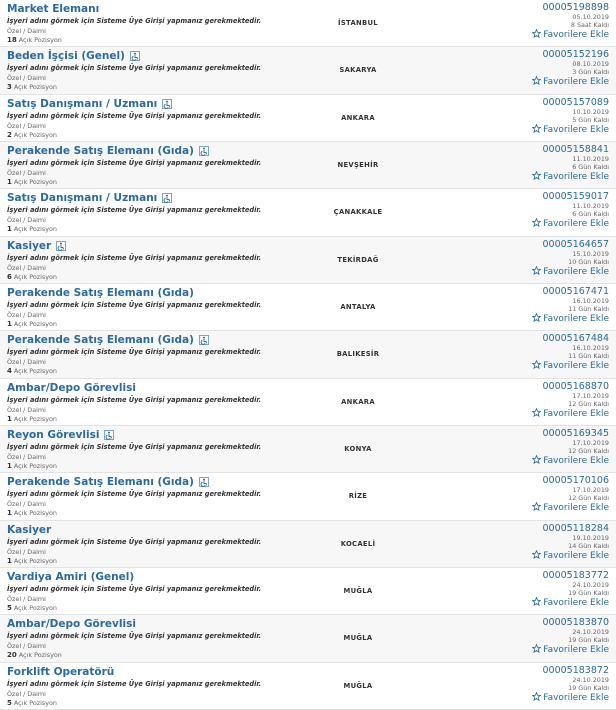  What do you see at coordinates (576, 623) in the screenshot?
I see `job-id: 00005183870` at bounding box center [576, 623].